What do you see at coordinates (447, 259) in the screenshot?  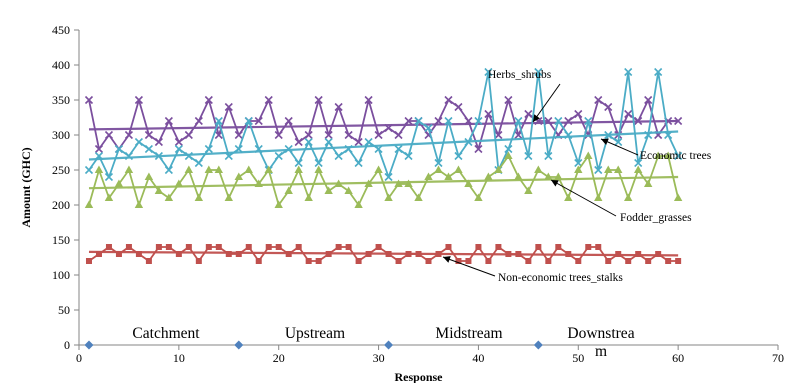 I see `annotation-arrowhead-non-economic-trees-stalks` at bounding box center [447, 259].